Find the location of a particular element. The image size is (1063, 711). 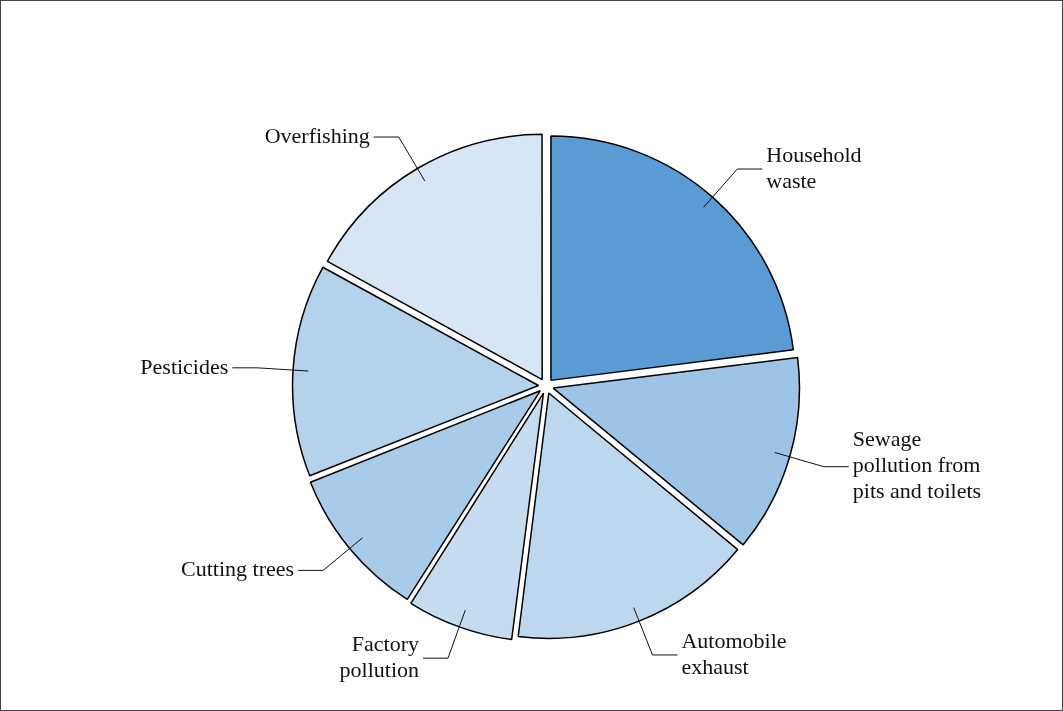

slice-label: Cutting trees is located at coordinates (238, 569).